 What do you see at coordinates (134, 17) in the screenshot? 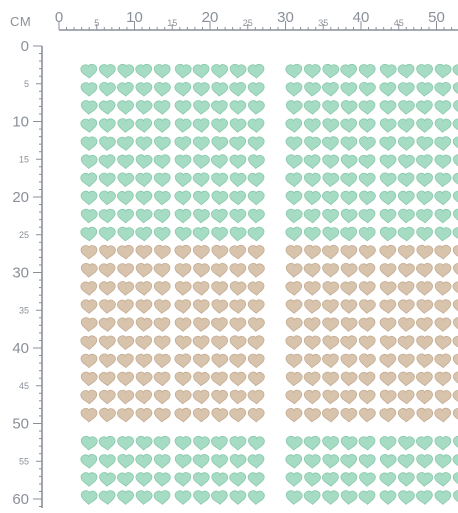
I see `top-ruler-major-label: 10` at bounding box center [134, 17].